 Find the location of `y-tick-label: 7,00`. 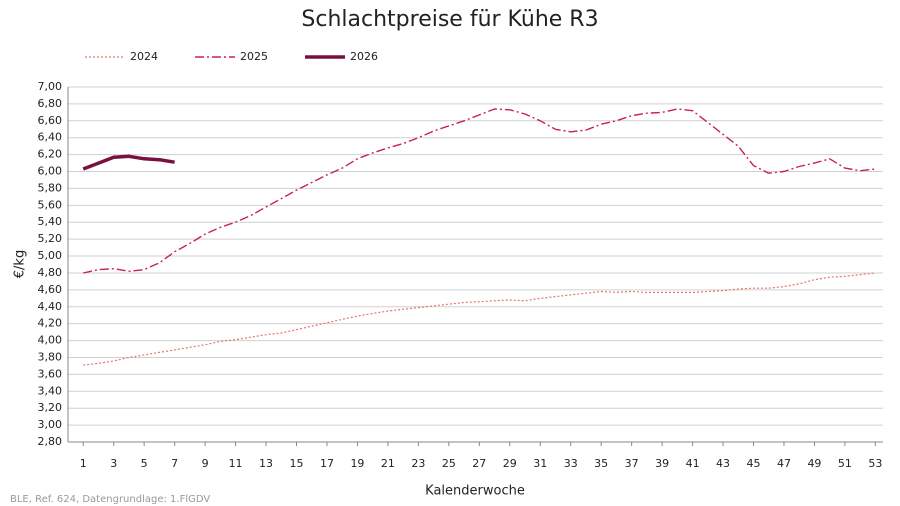

y-tick-label: 7,00 is located at coordinates (50, 86).